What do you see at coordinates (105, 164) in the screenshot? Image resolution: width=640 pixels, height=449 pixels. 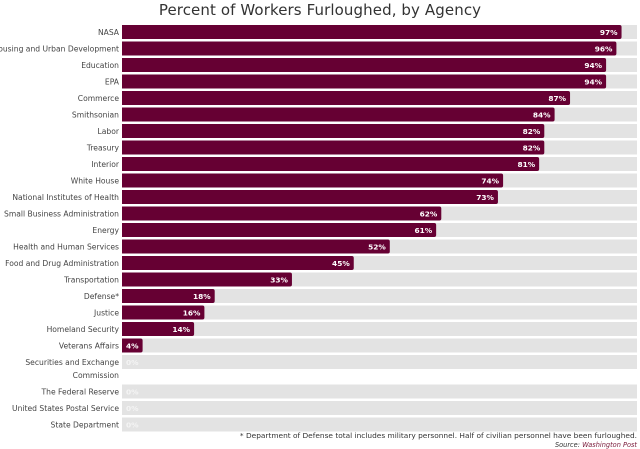 I see `category-label: Interior` at bounding box center [105, 164].